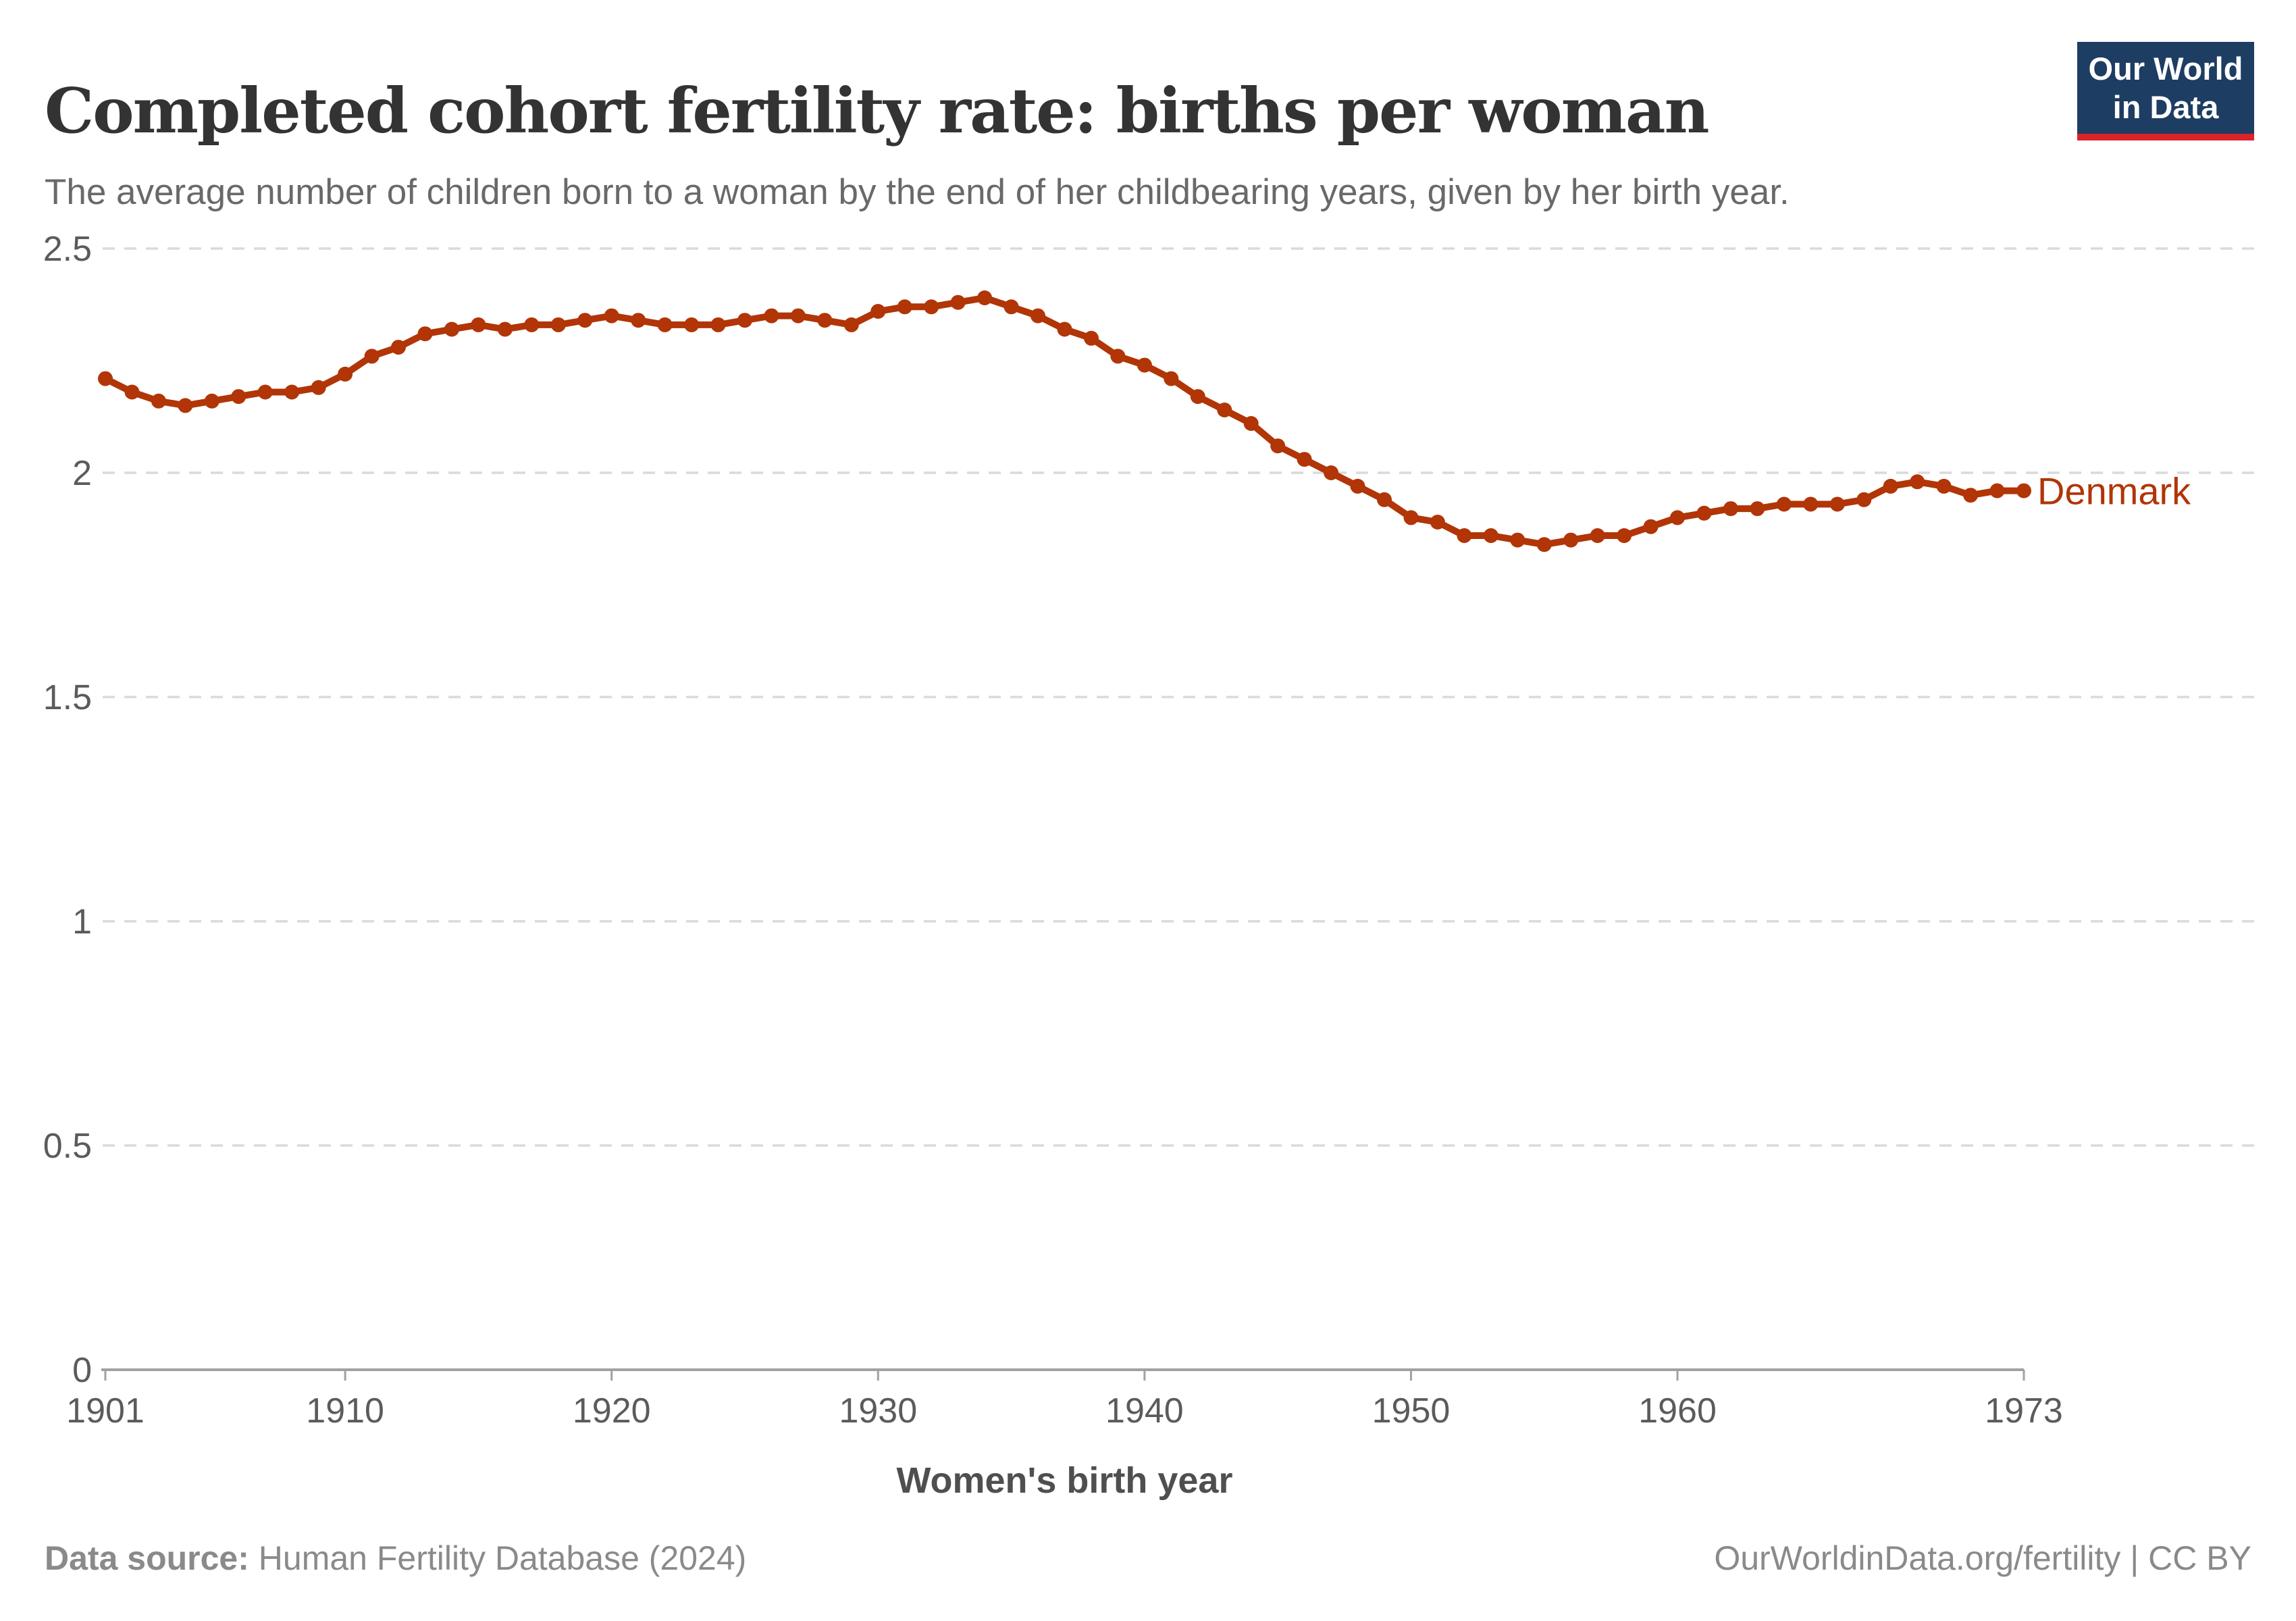 The height and width of the screenshot is (1621, 2296). I want to click on x-tick-label: 1940, so click(1144, 1411).